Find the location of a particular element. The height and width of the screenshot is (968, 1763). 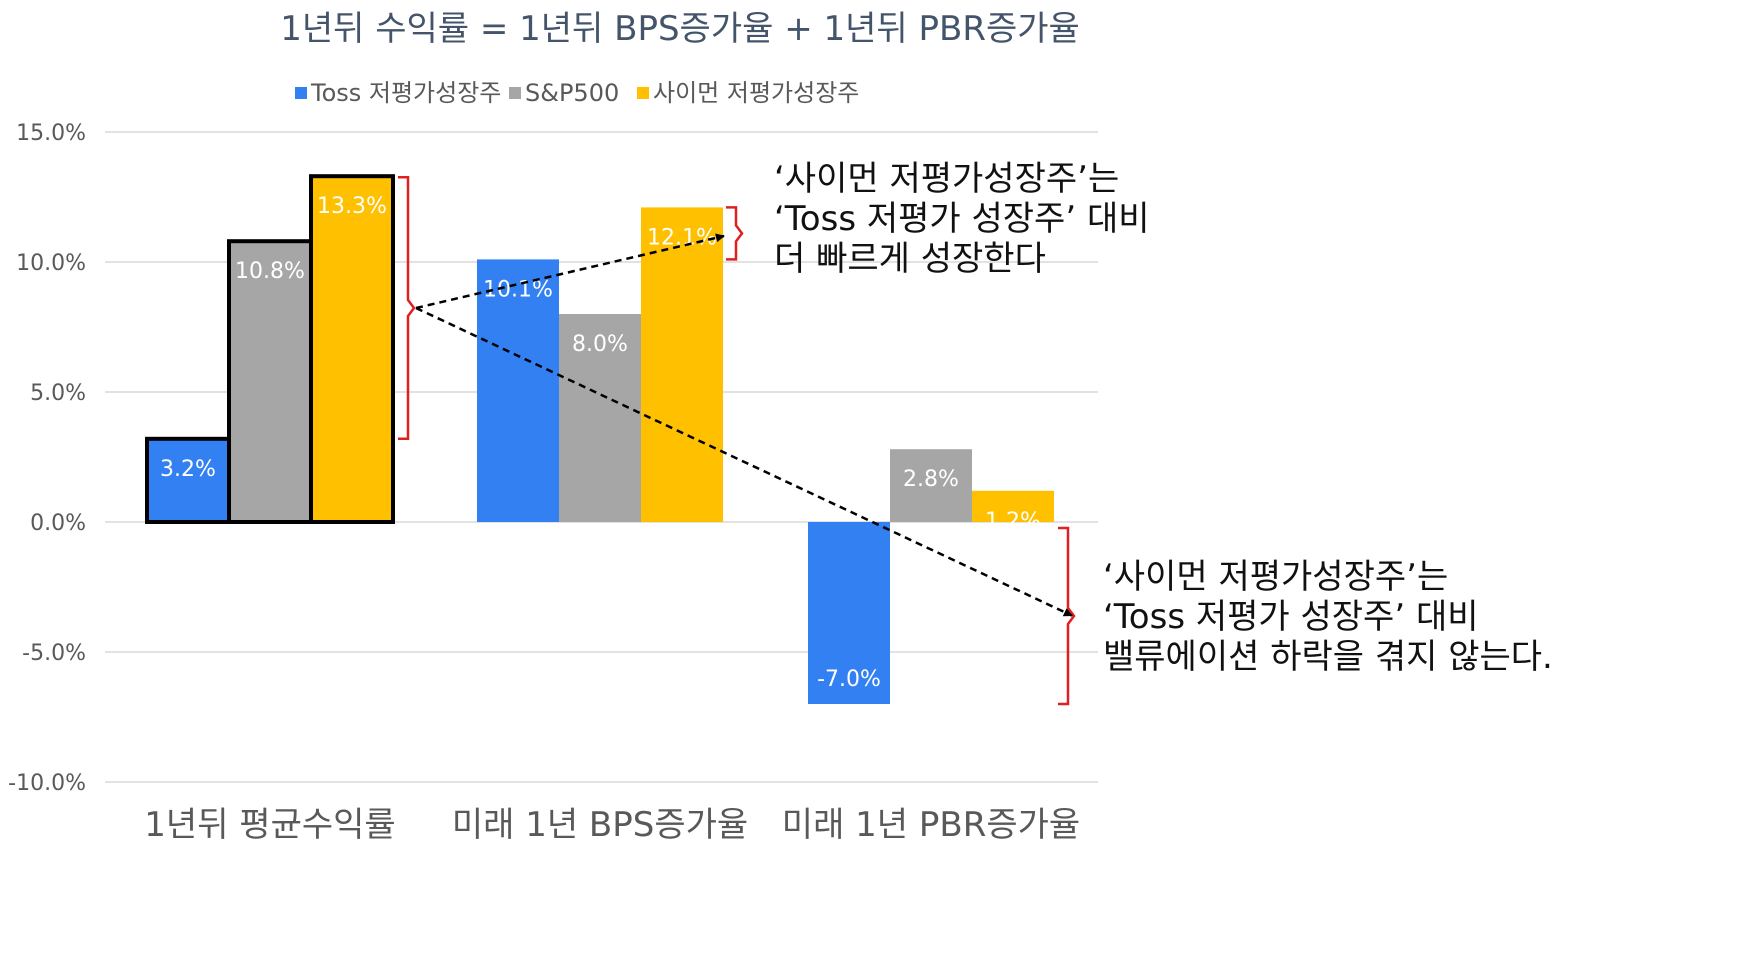

legend: Toss 저평가성장주 S&P500 사이먼 저평가성장주 is located at coordinates (577, 93).